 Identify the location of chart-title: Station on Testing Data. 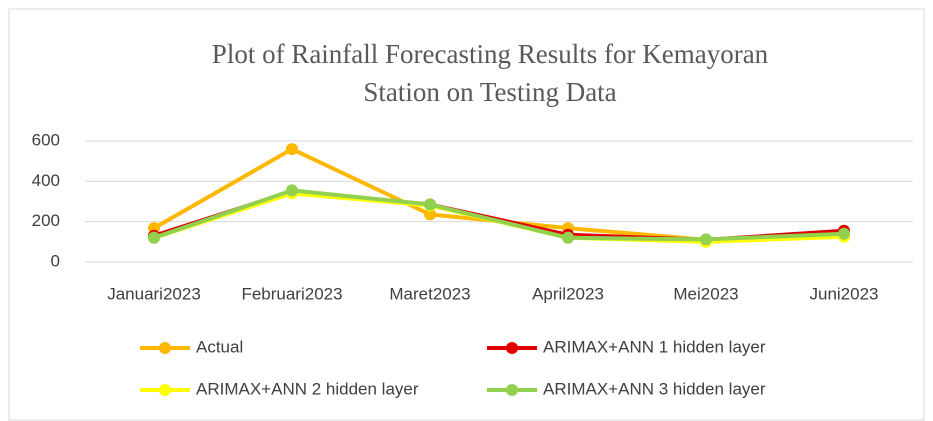
(489, 92).